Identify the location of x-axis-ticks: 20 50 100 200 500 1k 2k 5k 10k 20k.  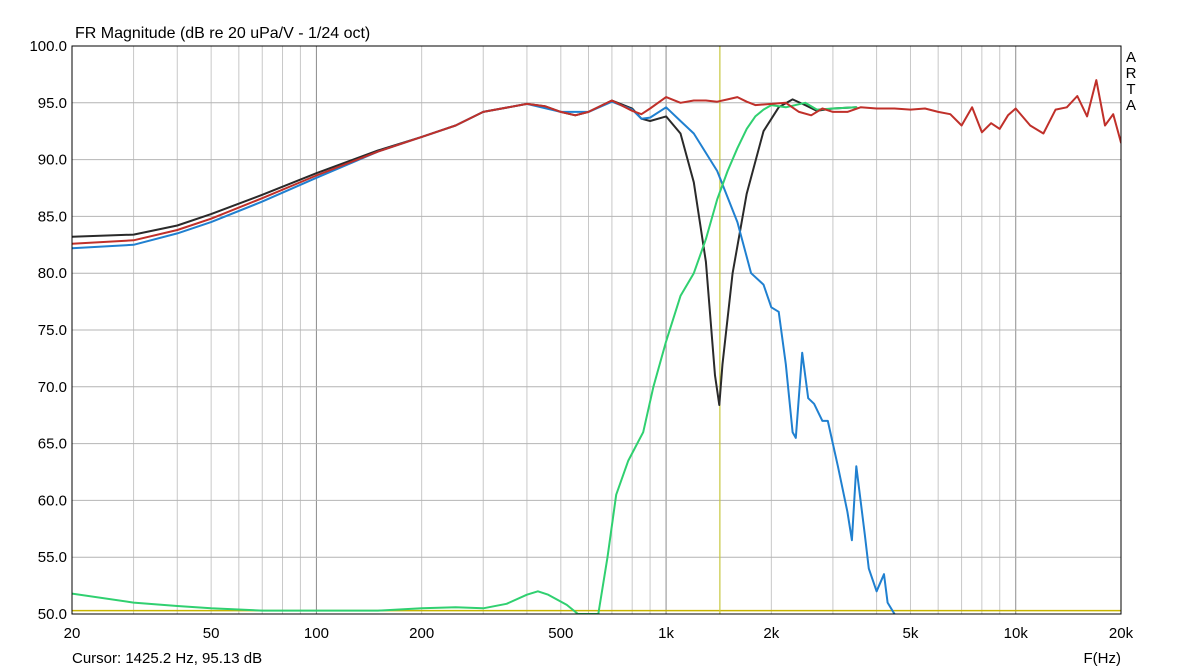
(599, 633).